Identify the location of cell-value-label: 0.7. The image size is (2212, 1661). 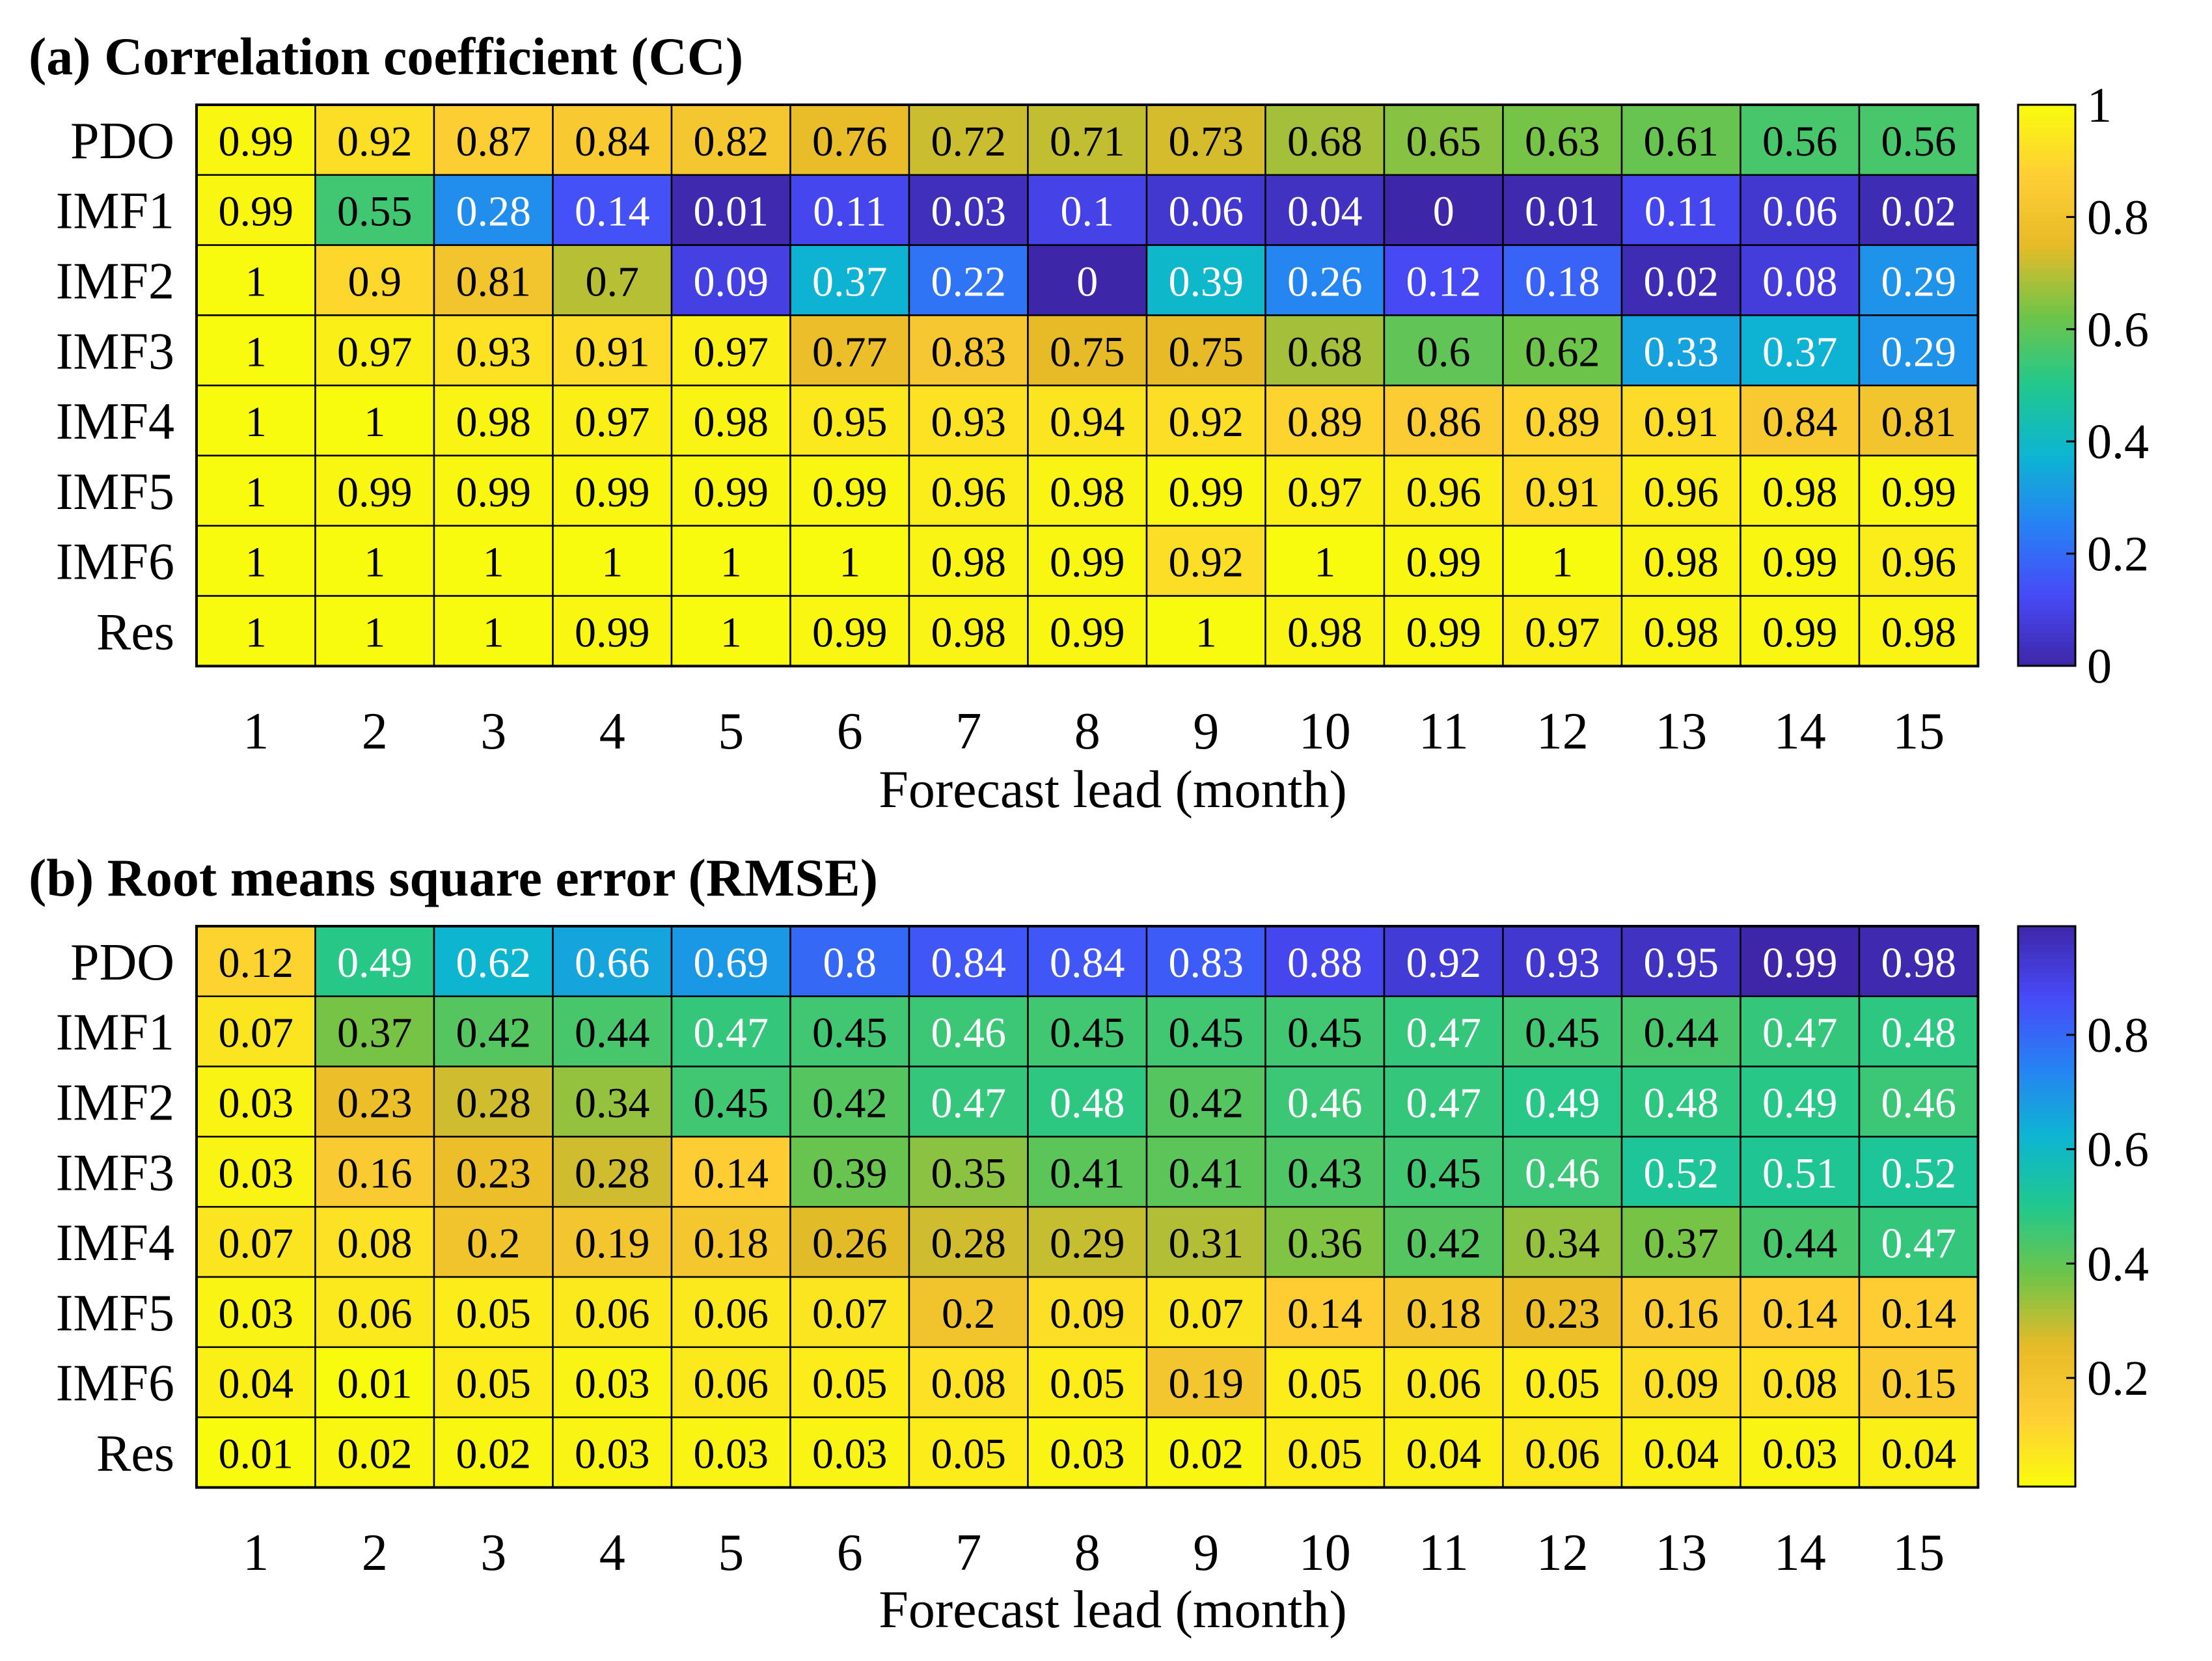
(613, 282).